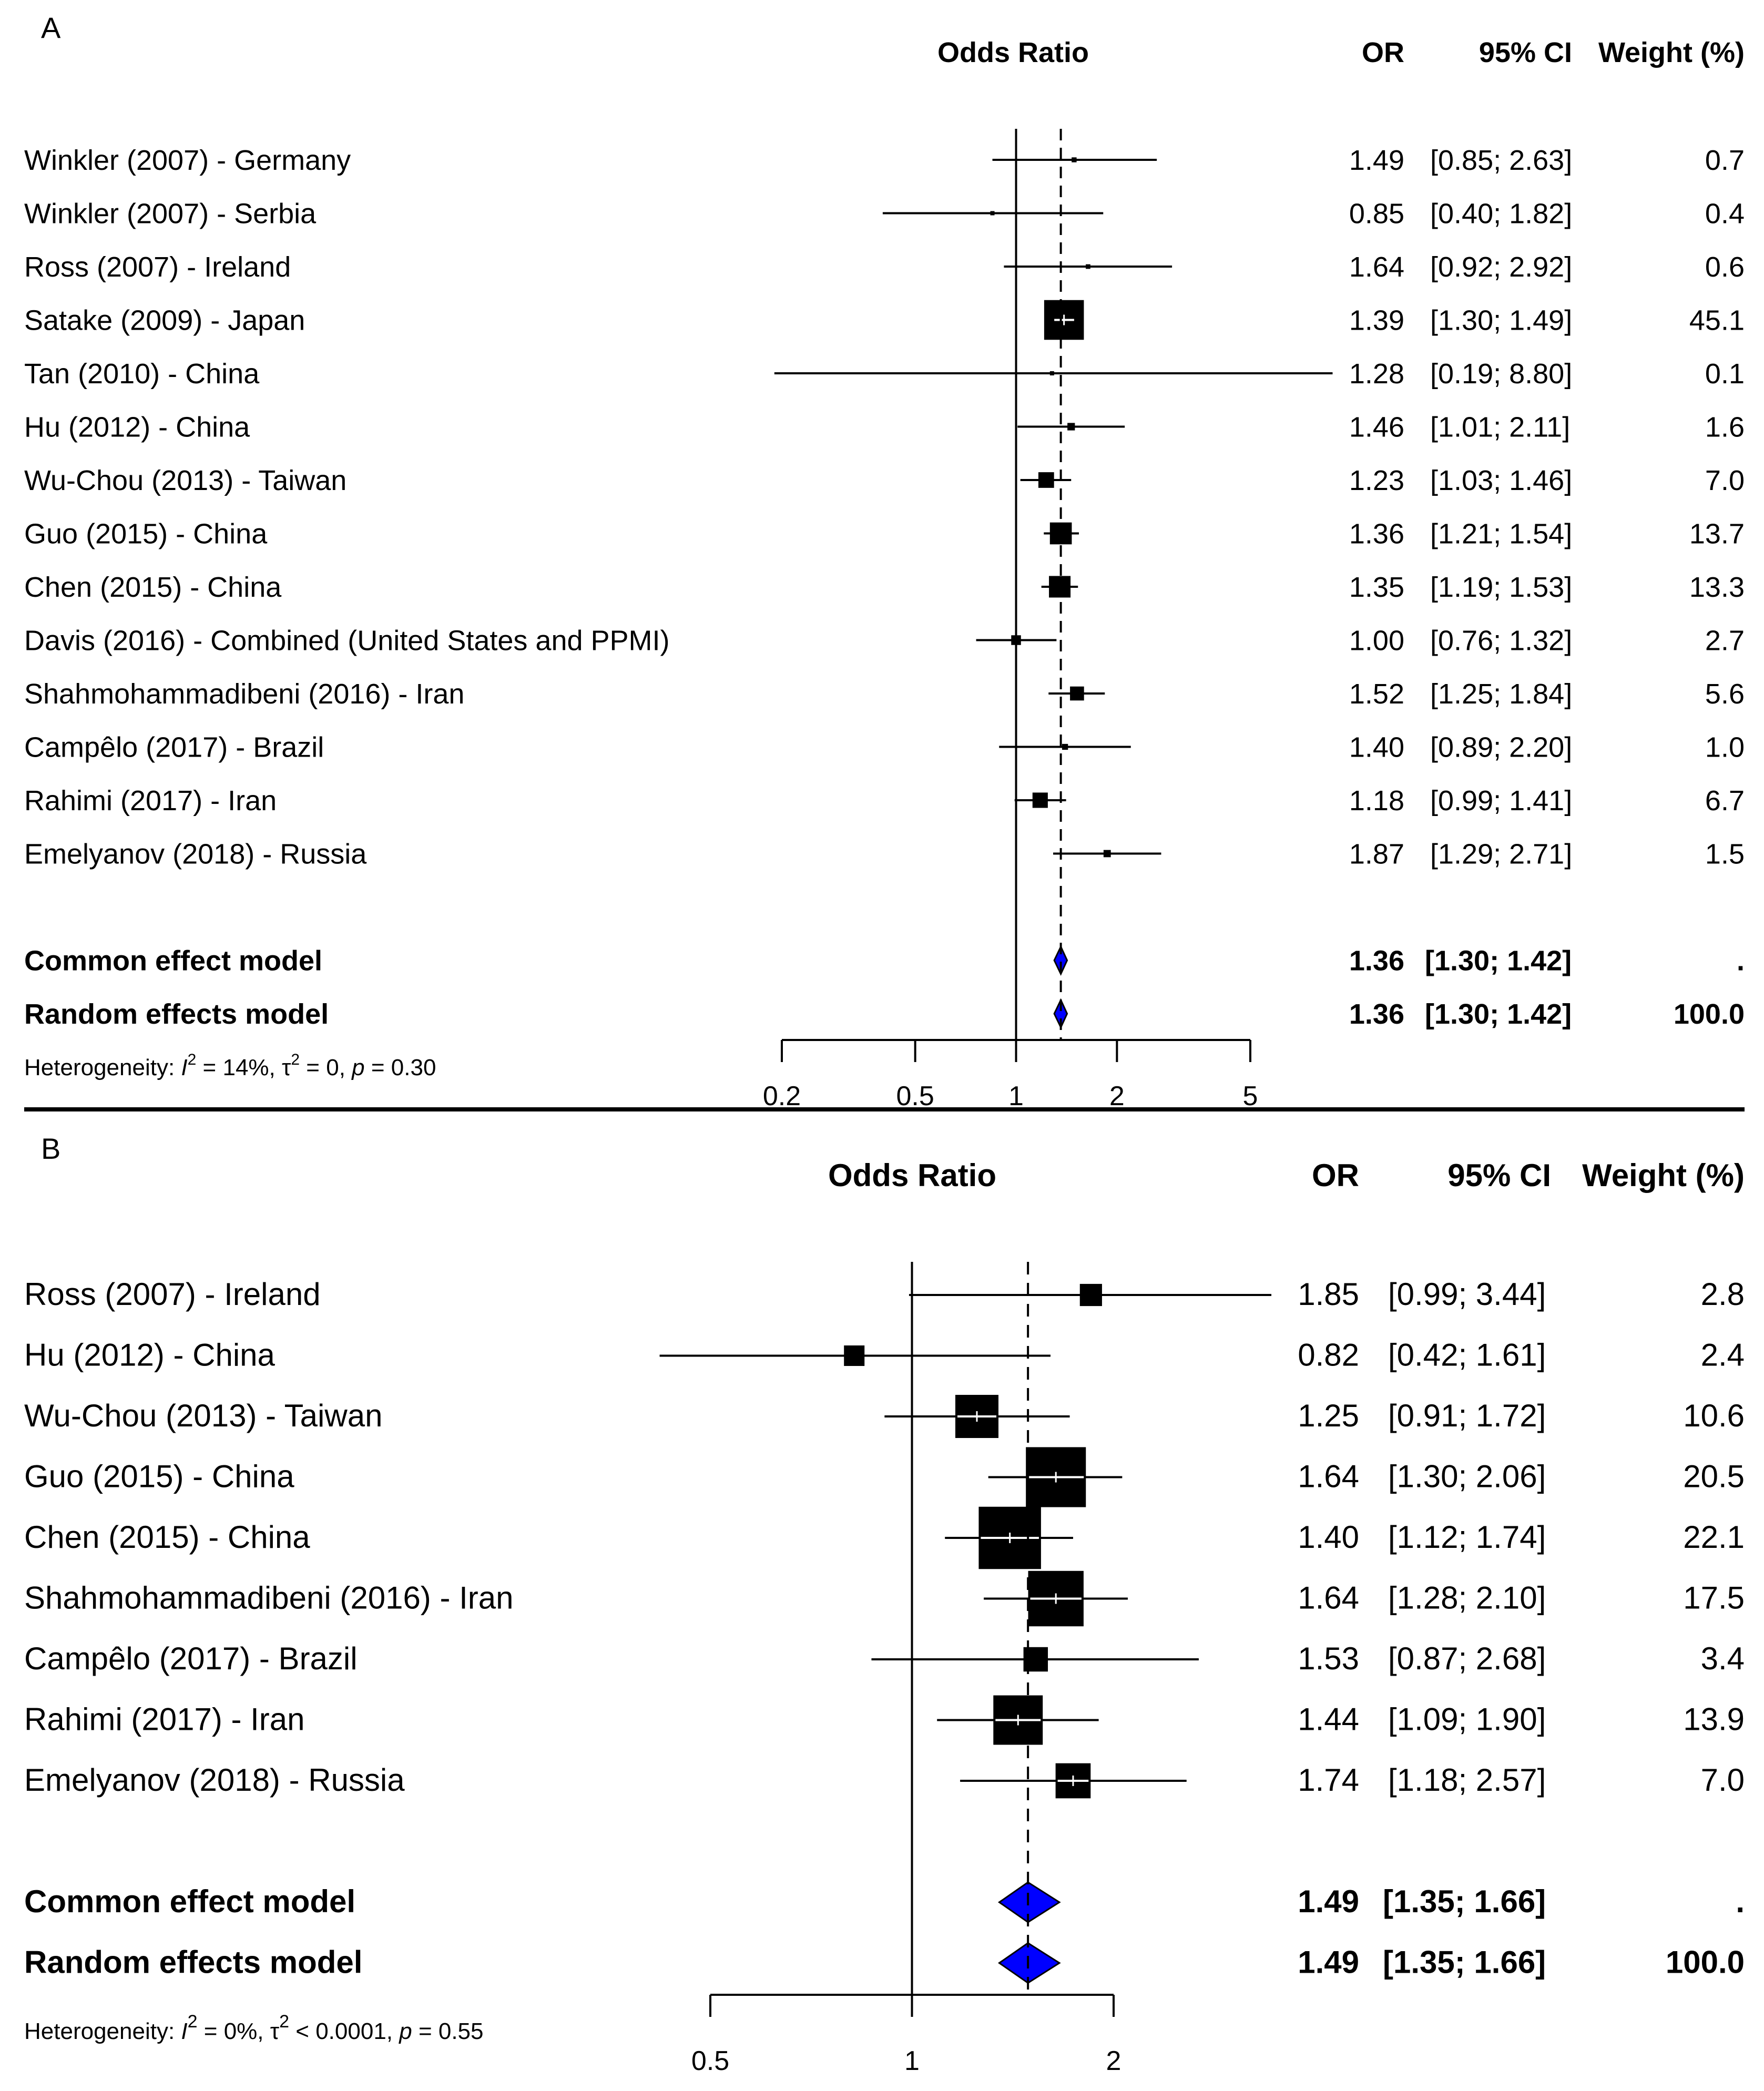 The width and height of the screenshot is (1764, 2091). Describe the element at coordinates (1464, 1901) in the screenshot. I see `pooled-ci: [1.35; 1.66]` at that location.